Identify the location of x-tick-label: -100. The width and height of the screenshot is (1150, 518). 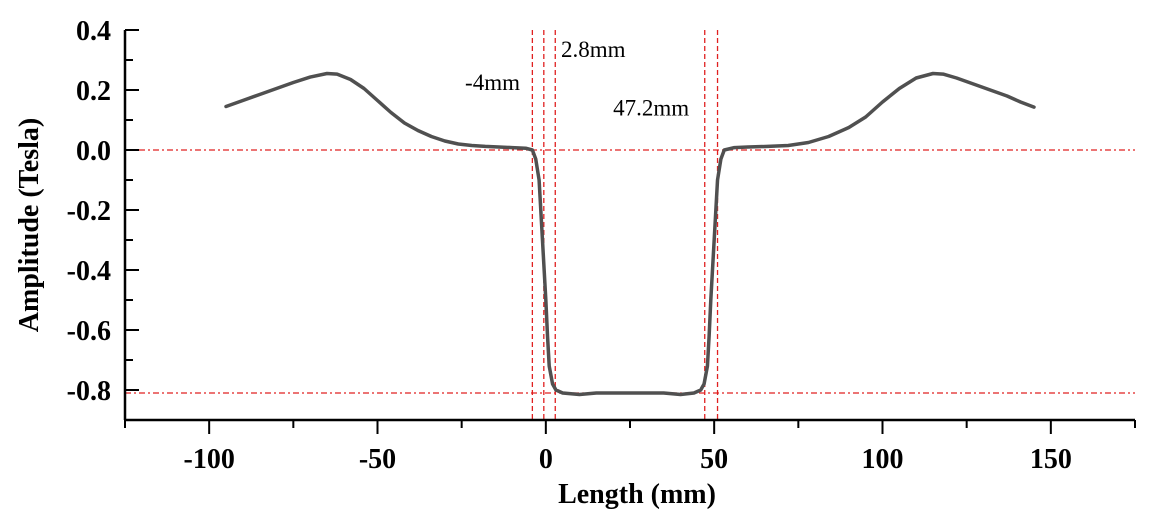
(209, 459).